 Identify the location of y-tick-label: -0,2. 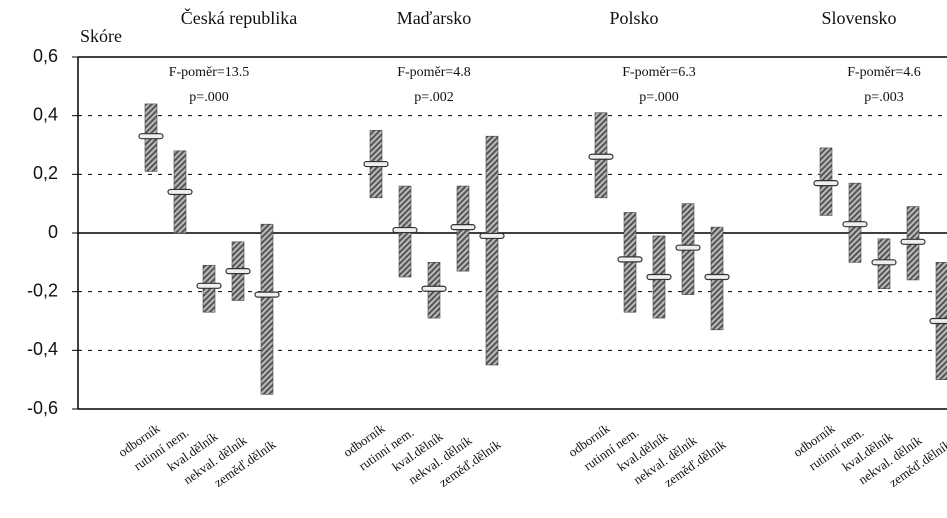
(42, 290).